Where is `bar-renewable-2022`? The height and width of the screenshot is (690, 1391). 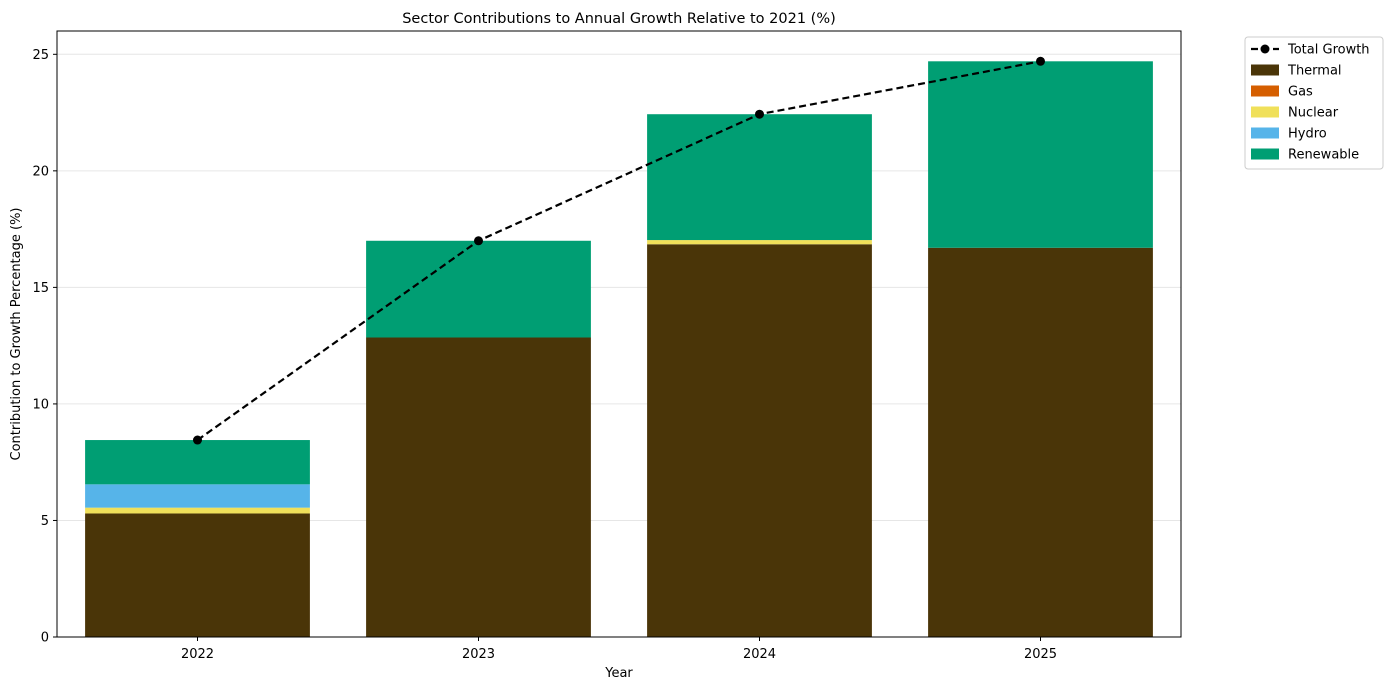
bar-renewable-2022 is located at coordinates (197, 462).